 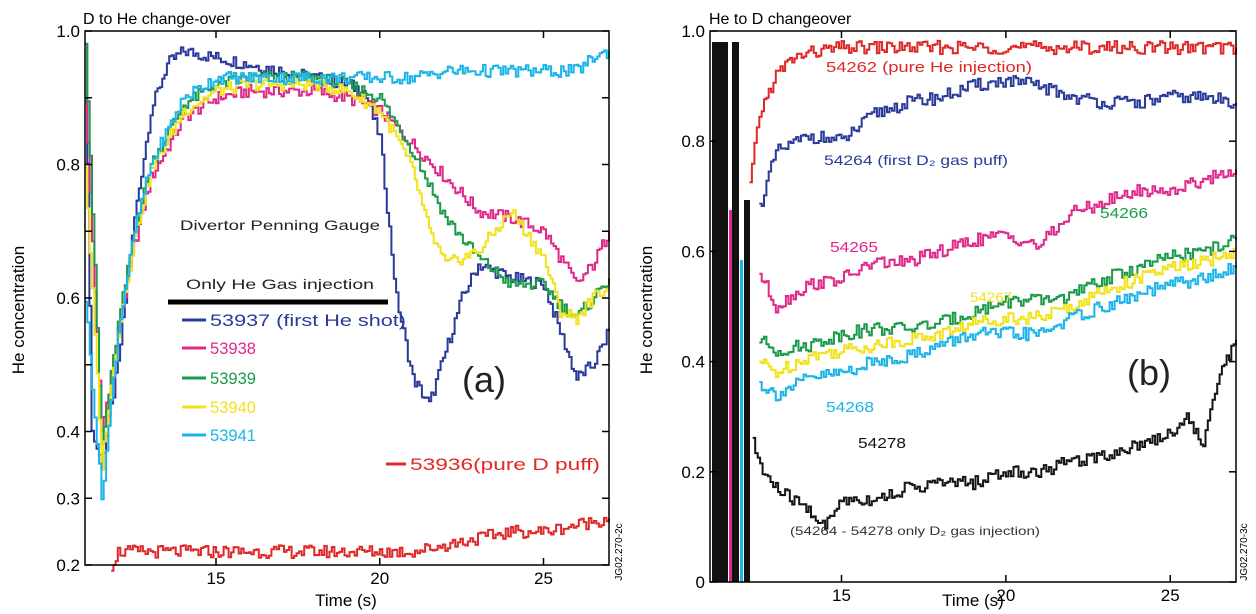 What do you see at coordinates (929, 67) in the screenshot?
I see `series-label: 54262 (pure He injection)` at bounding box center [929, 67].